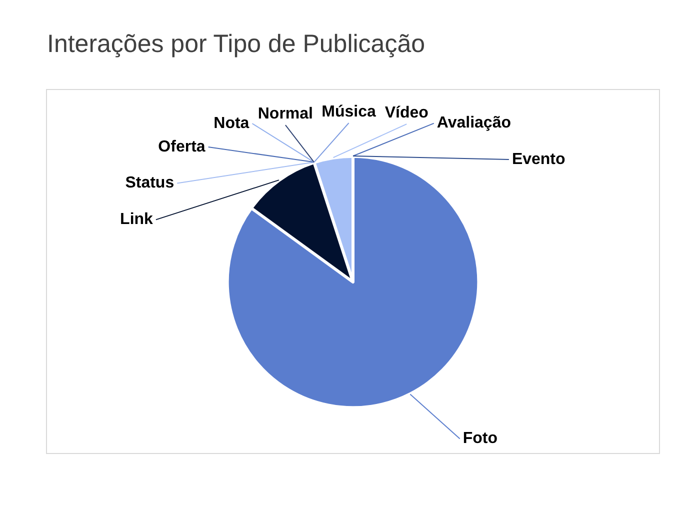 The image size is (700, 507). I want to click on category-label: Evento, so click(539, 159).